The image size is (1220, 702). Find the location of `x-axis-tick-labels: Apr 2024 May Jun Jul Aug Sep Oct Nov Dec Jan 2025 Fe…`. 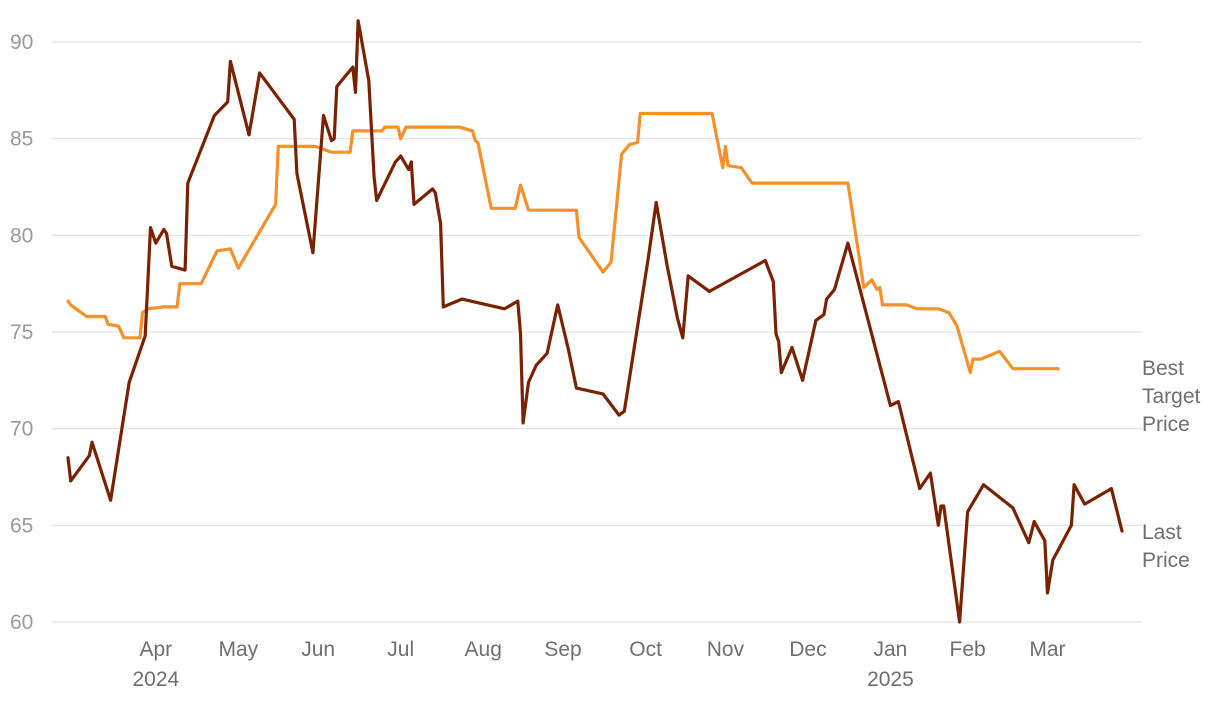

x-axis-tick-labels: Apr 2024 May Jun Jul Aug Sep Oct Nov Dec Jan 2025 Fe… is located at coordinates (598, 664).